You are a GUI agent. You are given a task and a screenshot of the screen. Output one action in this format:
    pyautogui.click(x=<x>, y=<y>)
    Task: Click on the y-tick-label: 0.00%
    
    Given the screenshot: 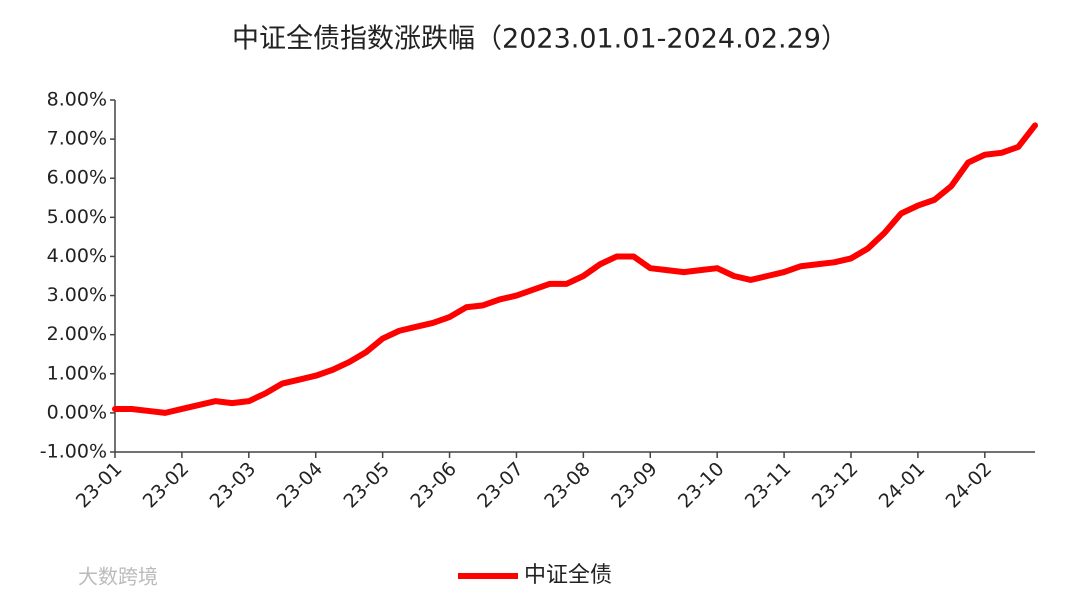 What is the action you would take?
    pyautogui.click(x=77, y=412)
    